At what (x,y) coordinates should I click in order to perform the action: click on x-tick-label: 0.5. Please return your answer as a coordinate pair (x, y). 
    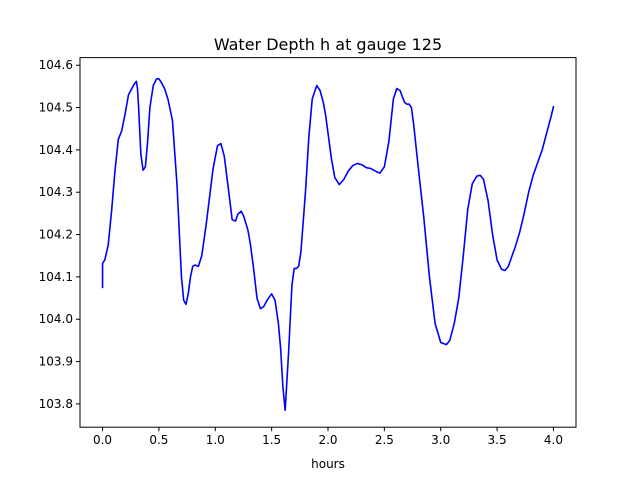
    Looking at the image, I should click on (158, 440).